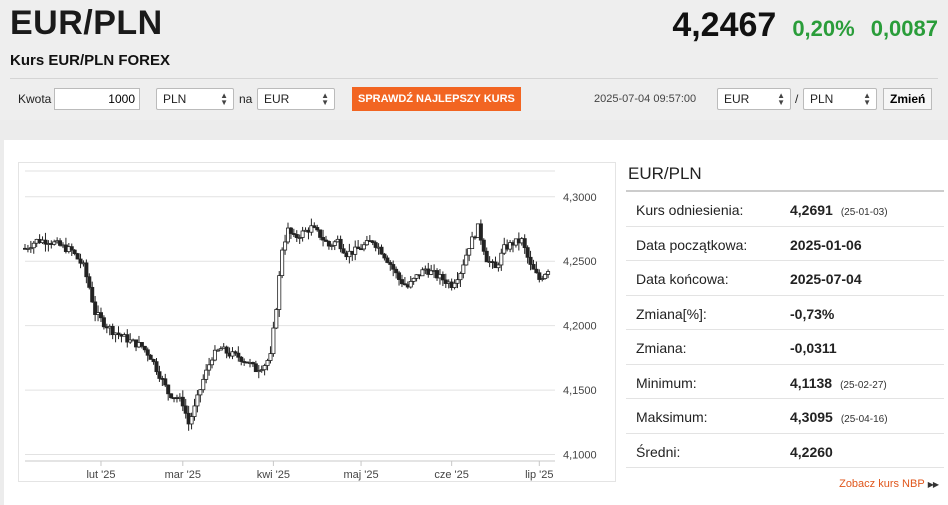  What do you see at coordinates (754, 99) in the screenshot?
I see `pair-base-select: EUR ▲ ▼` at bounding box center [754, 99].